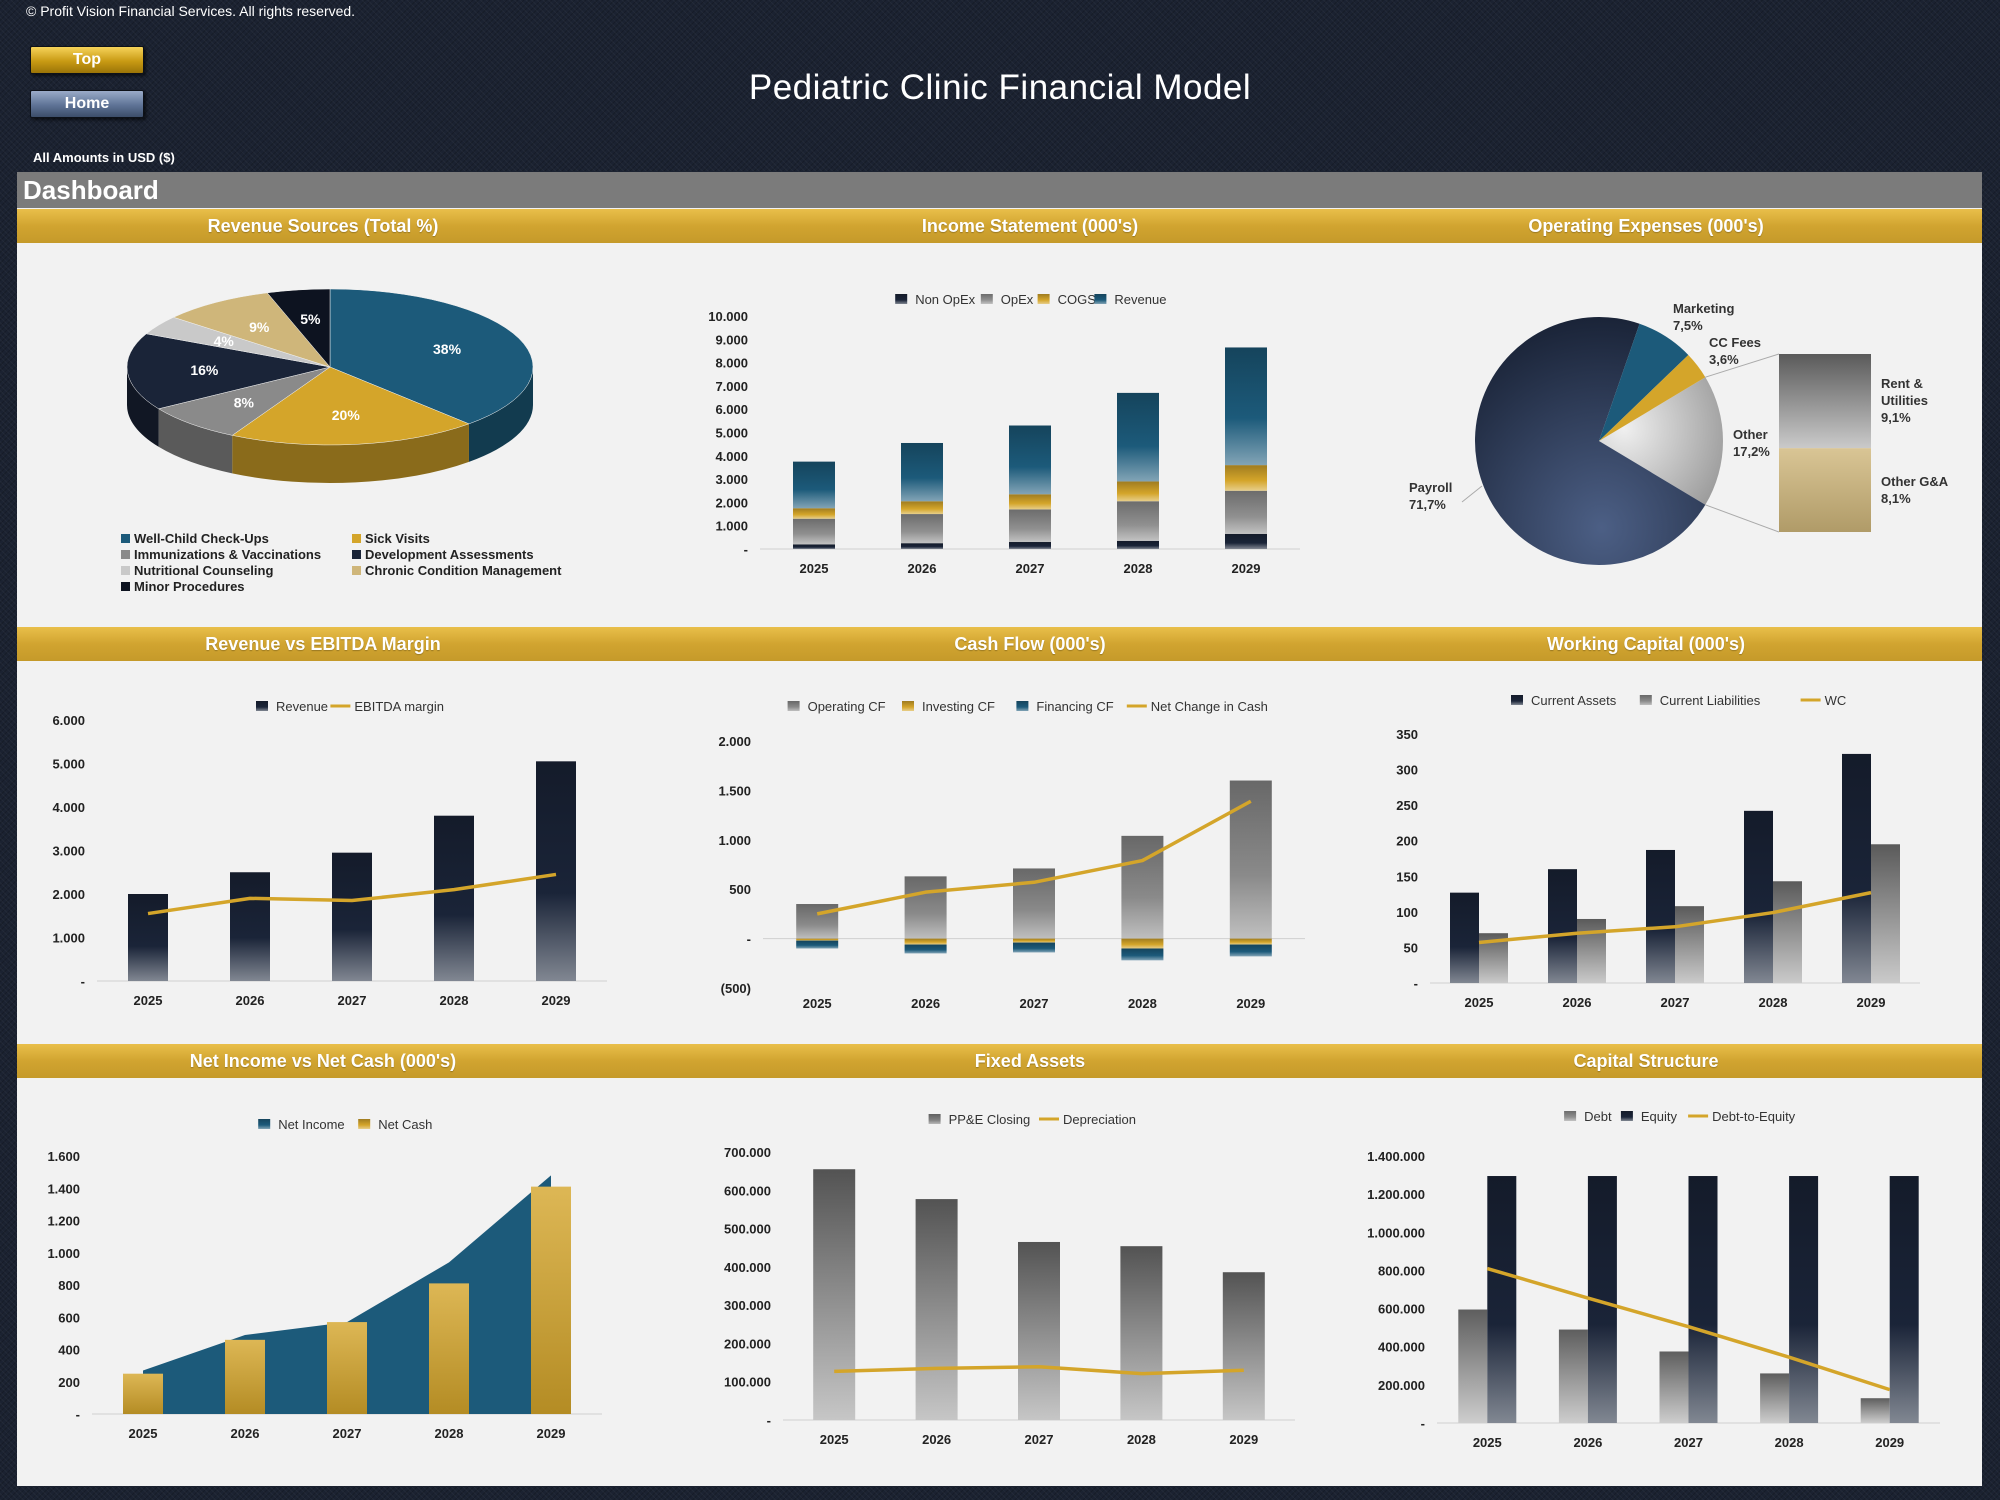 This screenshot has width=2000, height=1500. What do you see at coordinates (189, 586) in the screenshot?
I see `legend-label-minor-procedures: Minor Procedures` at bounding box center [189, 586].